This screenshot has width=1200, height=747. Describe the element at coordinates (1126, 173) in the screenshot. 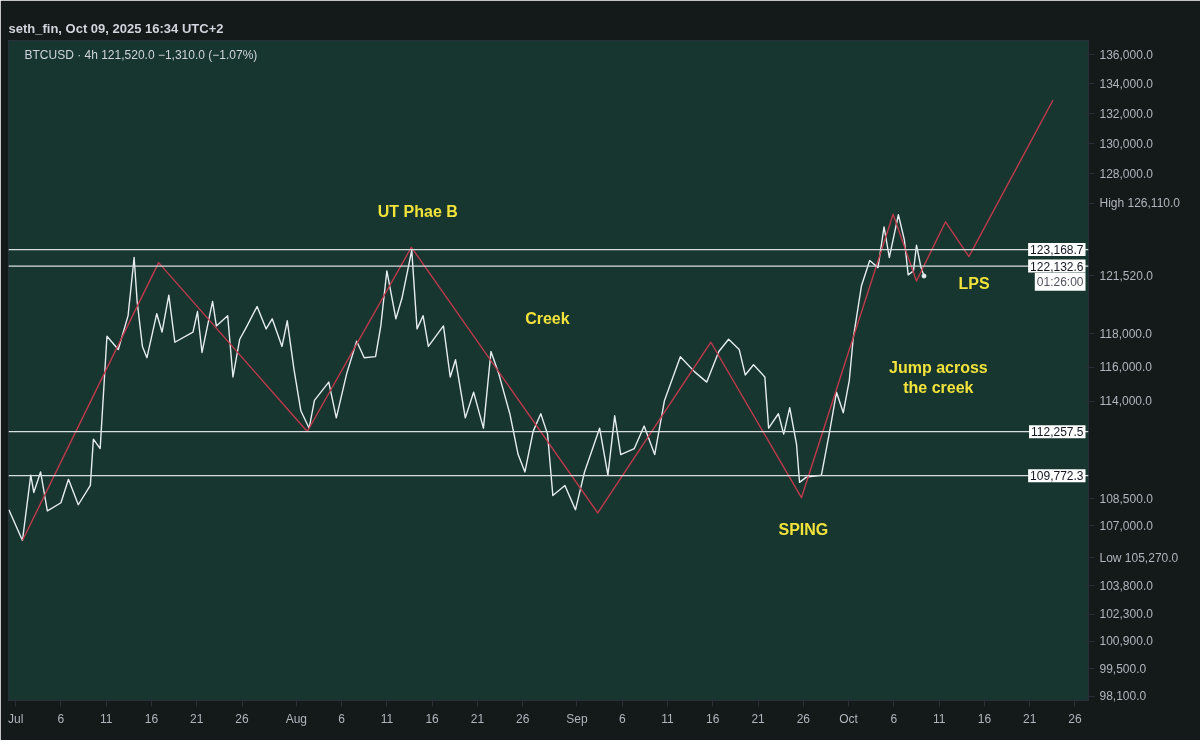

I see `y-tick-label: 128,000.0` at that location.